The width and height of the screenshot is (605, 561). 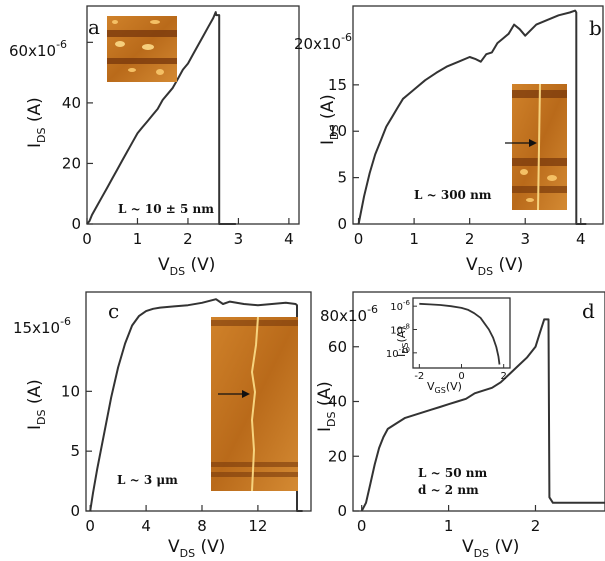 I want to click on x-ticks: 0 1 2, so click(x=448, y=520).